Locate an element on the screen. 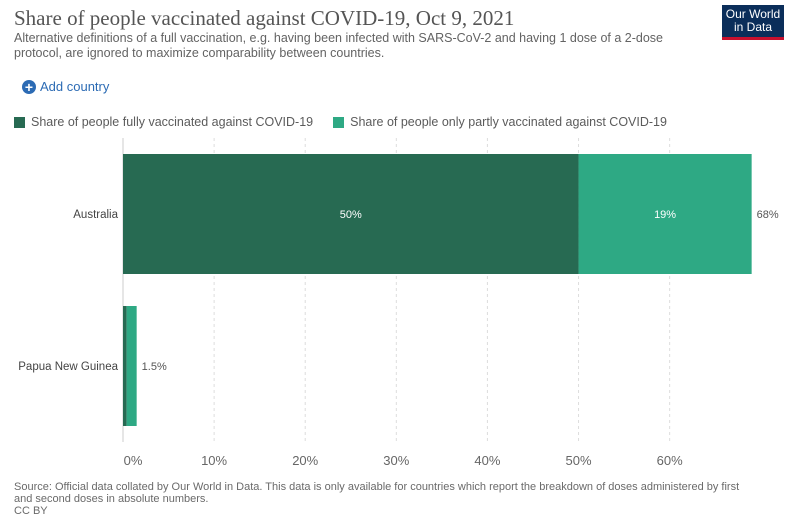  add-country-button: + Add country is located at coordinates (65, 86).